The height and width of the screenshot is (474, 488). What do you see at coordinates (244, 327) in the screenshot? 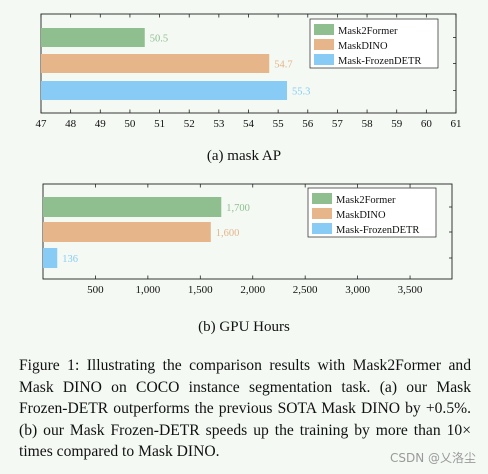
I see `caption-gpu-hours: (b) GPU Hours` at bounding box center [244, 327].